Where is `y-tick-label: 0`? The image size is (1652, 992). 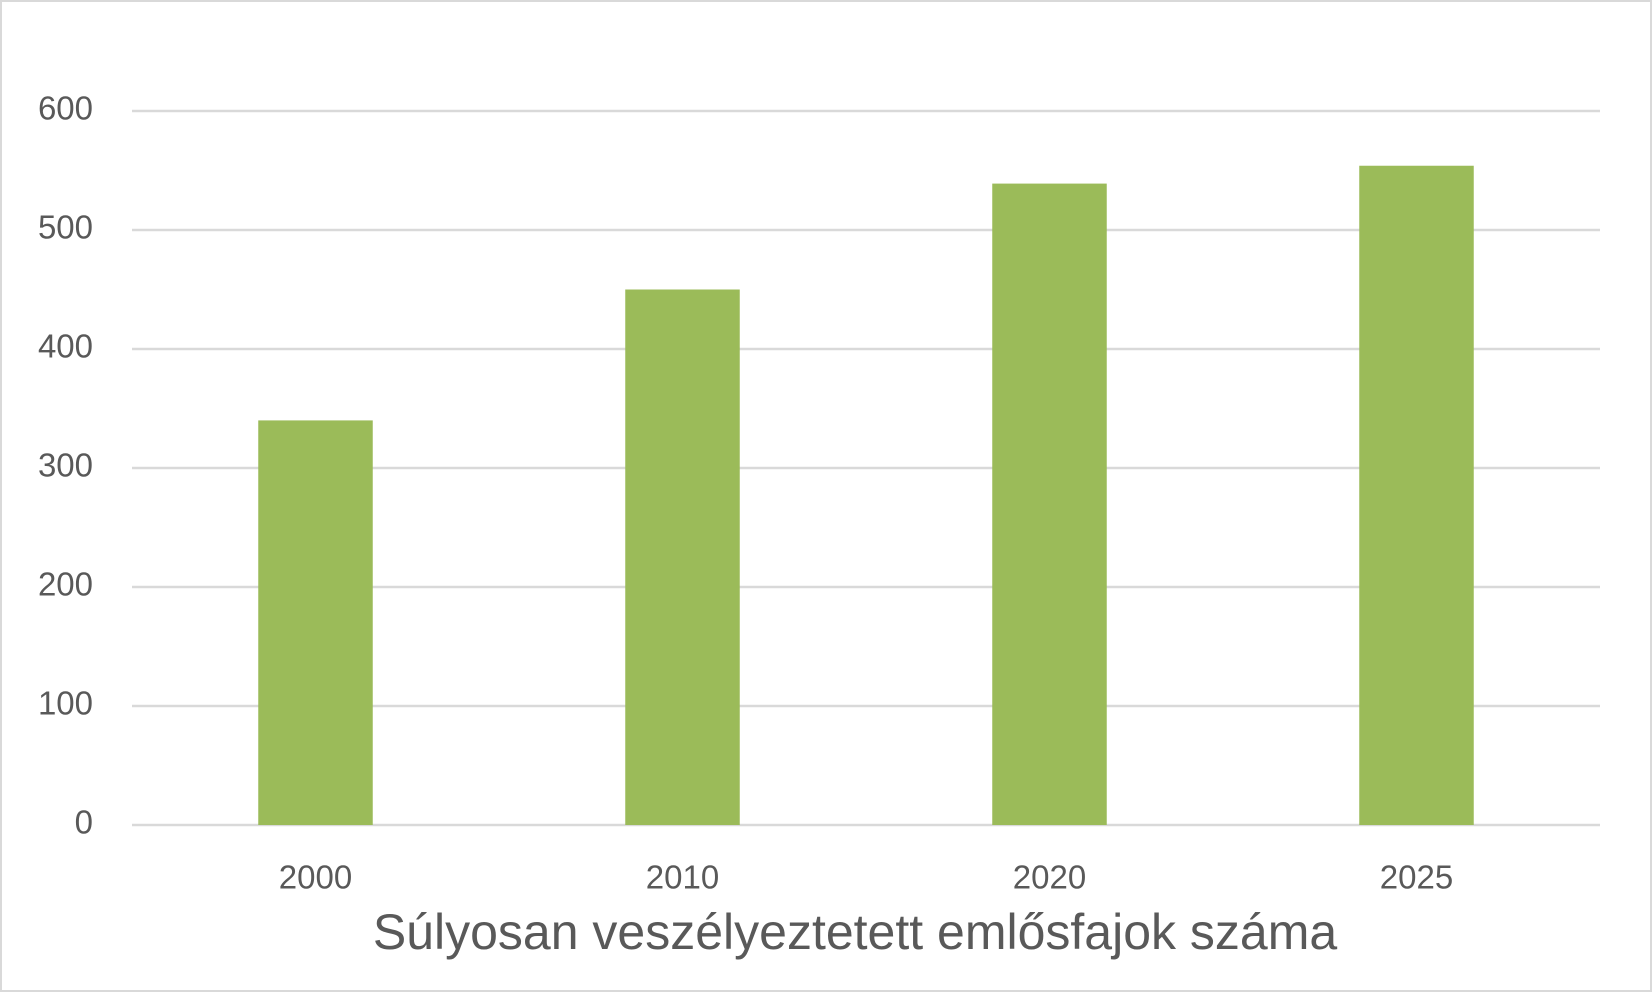 y-tick-label: 0 is located at coordinates (84, 822).